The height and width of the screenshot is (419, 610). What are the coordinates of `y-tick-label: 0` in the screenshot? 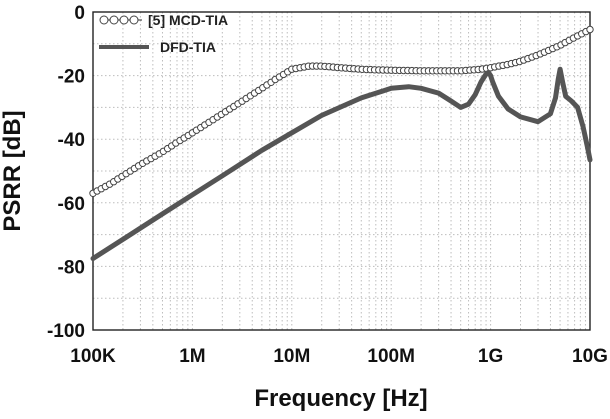 It's located at (79, 13).